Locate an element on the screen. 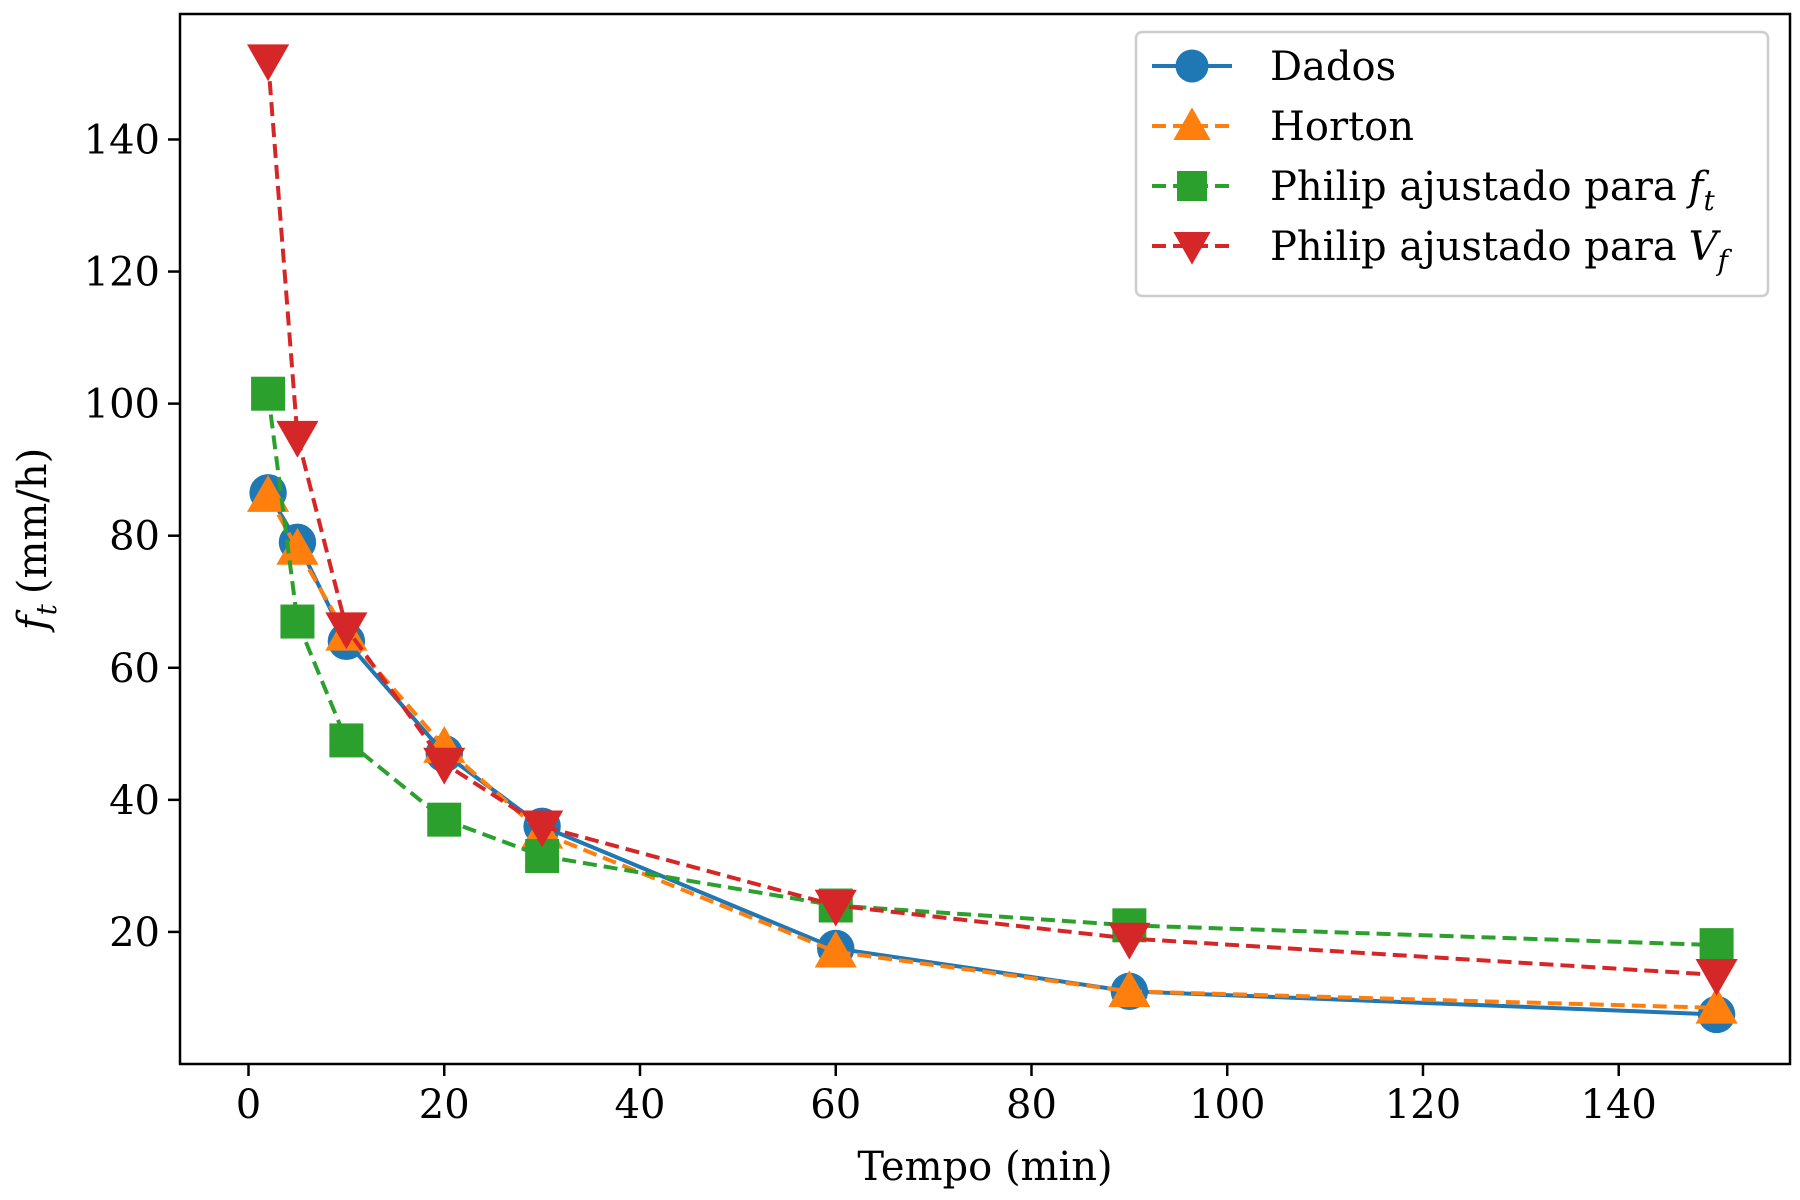 The height and width of the screenshot is (1200, 1800). legend-box is located at coordinates (1452, 164).